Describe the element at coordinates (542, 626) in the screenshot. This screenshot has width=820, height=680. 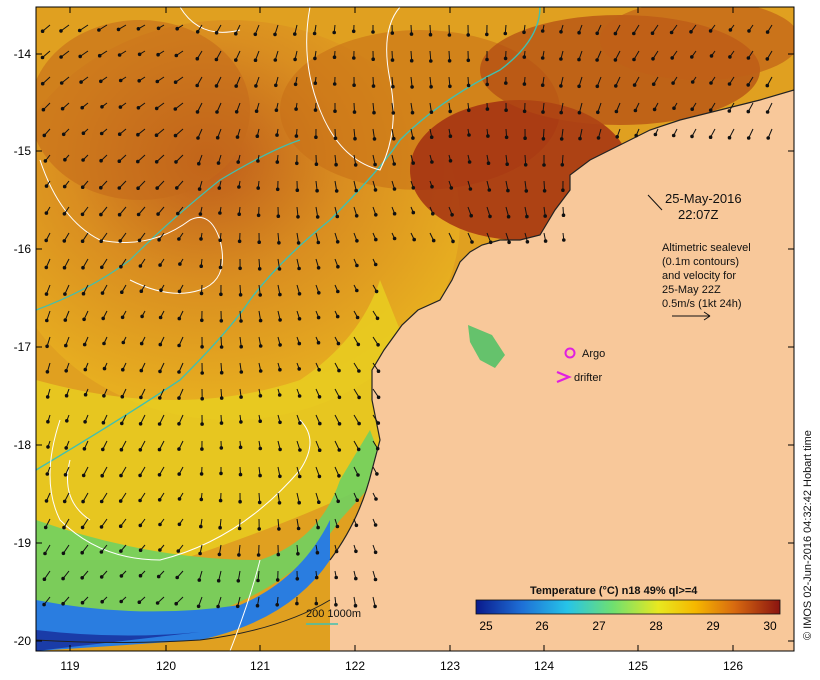
I see `colorbar-tick-label: 26` at that location.